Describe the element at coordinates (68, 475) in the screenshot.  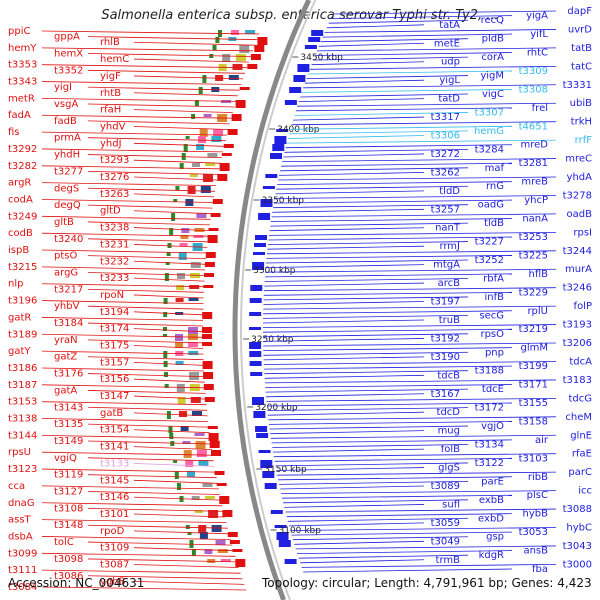
I see `gene-label-left: t3119` at that location.